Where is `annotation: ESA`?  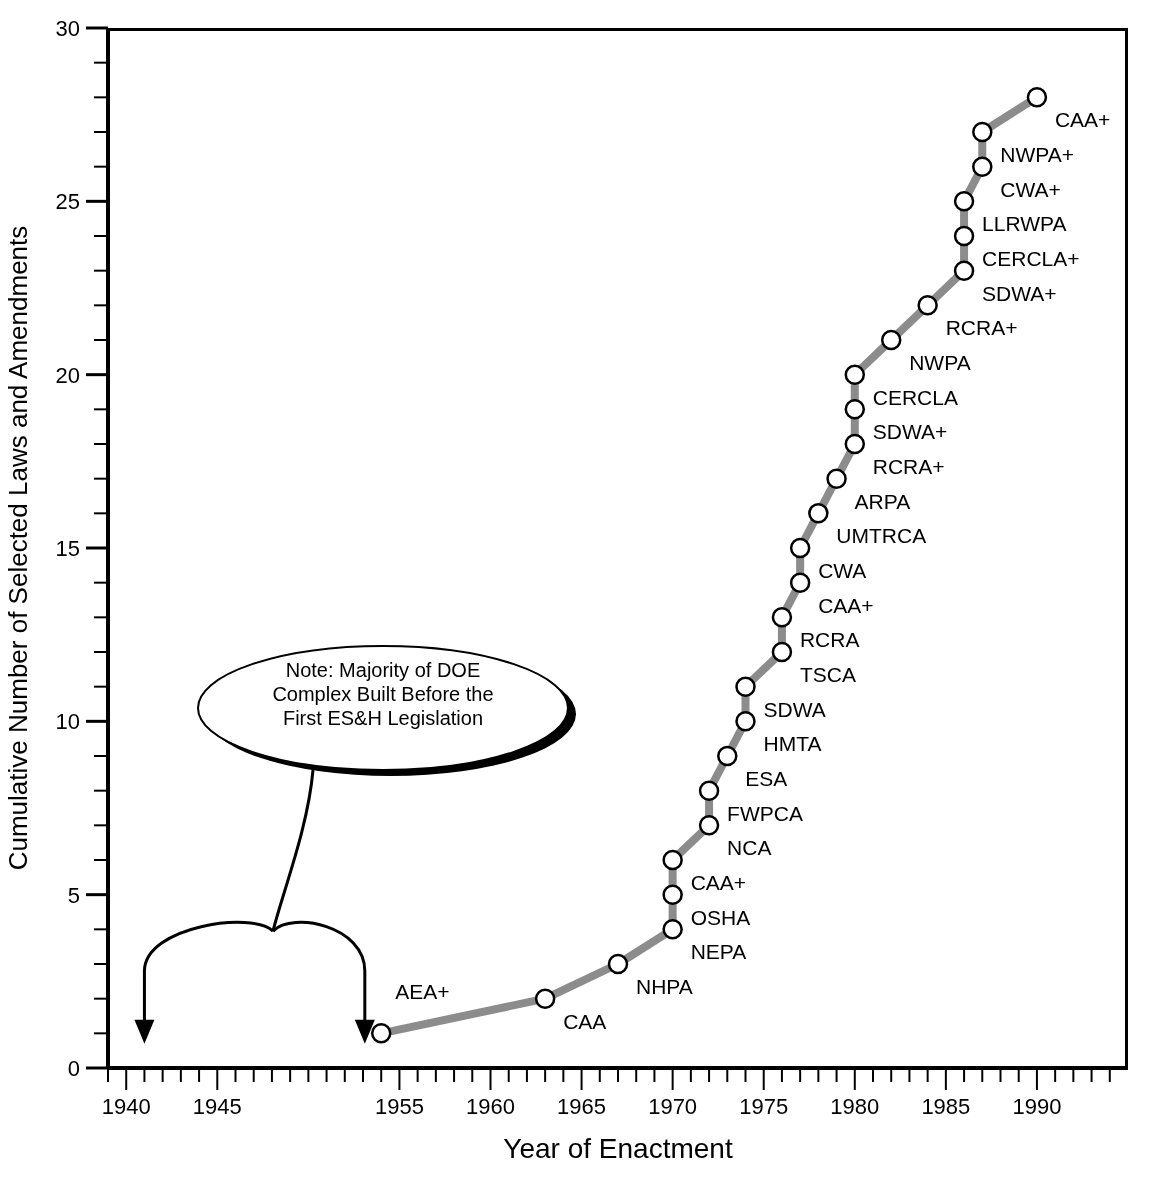 annotation: ESA is located at coordinates (766, 778).